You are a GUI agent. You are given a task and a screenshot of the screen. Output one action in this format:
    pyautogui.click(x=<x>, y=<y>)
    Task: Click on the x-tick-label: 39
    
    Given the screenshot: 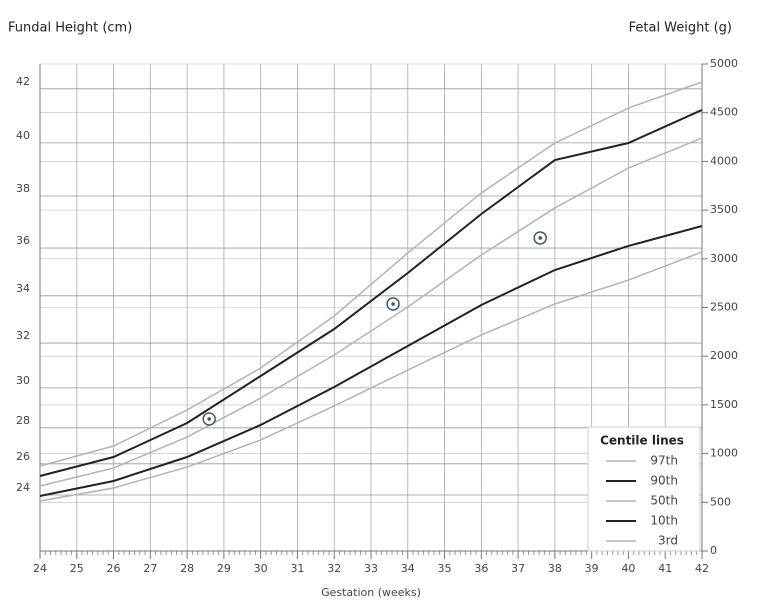 What is the action you would take?
    pyautogui.click(x=592, y=568)
    